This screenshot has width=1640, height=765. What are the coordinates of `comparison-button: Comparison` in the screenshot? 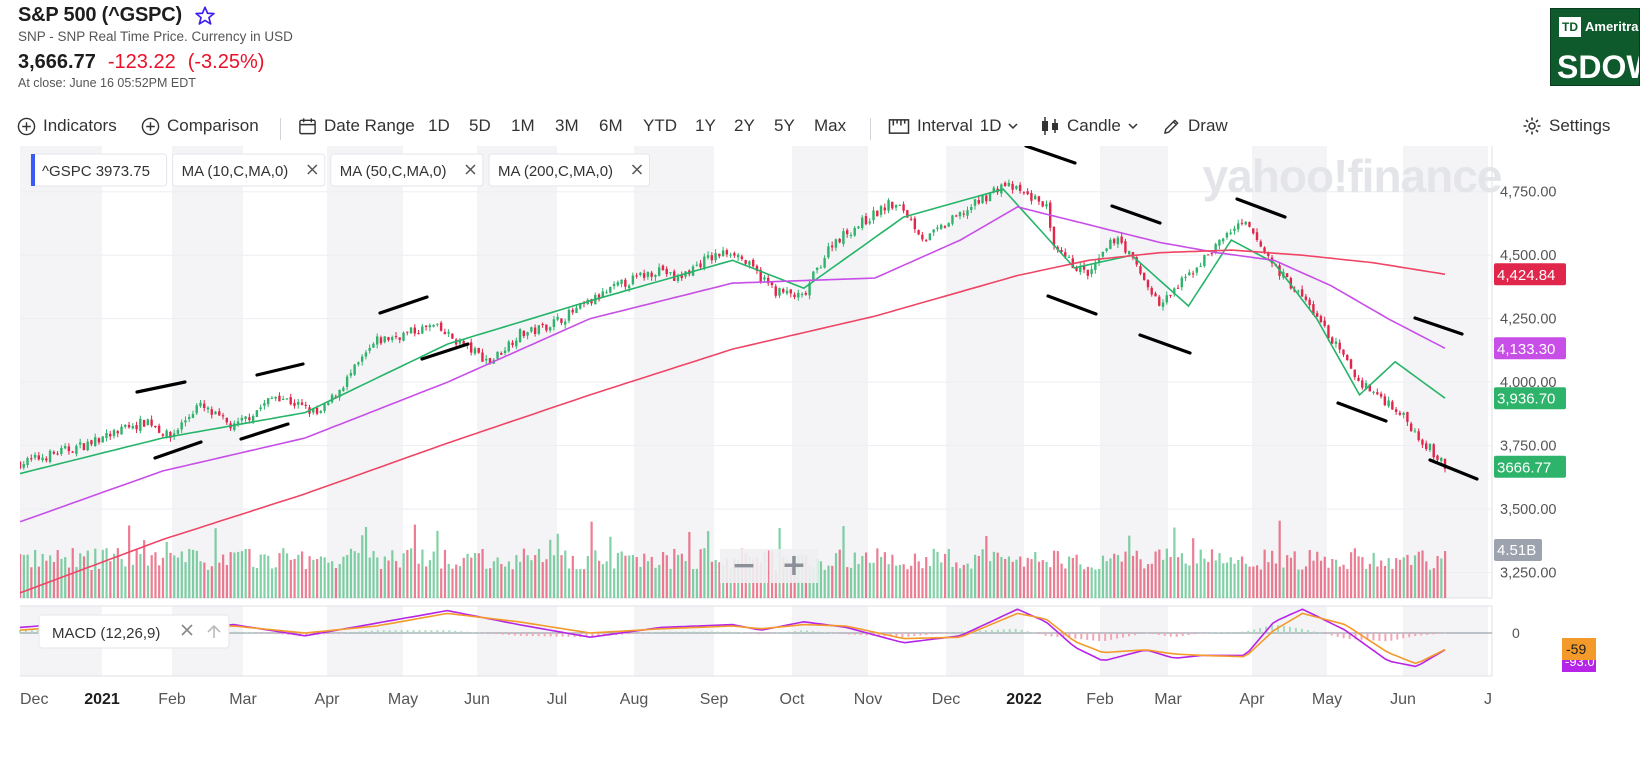 It's located at (200, 126).